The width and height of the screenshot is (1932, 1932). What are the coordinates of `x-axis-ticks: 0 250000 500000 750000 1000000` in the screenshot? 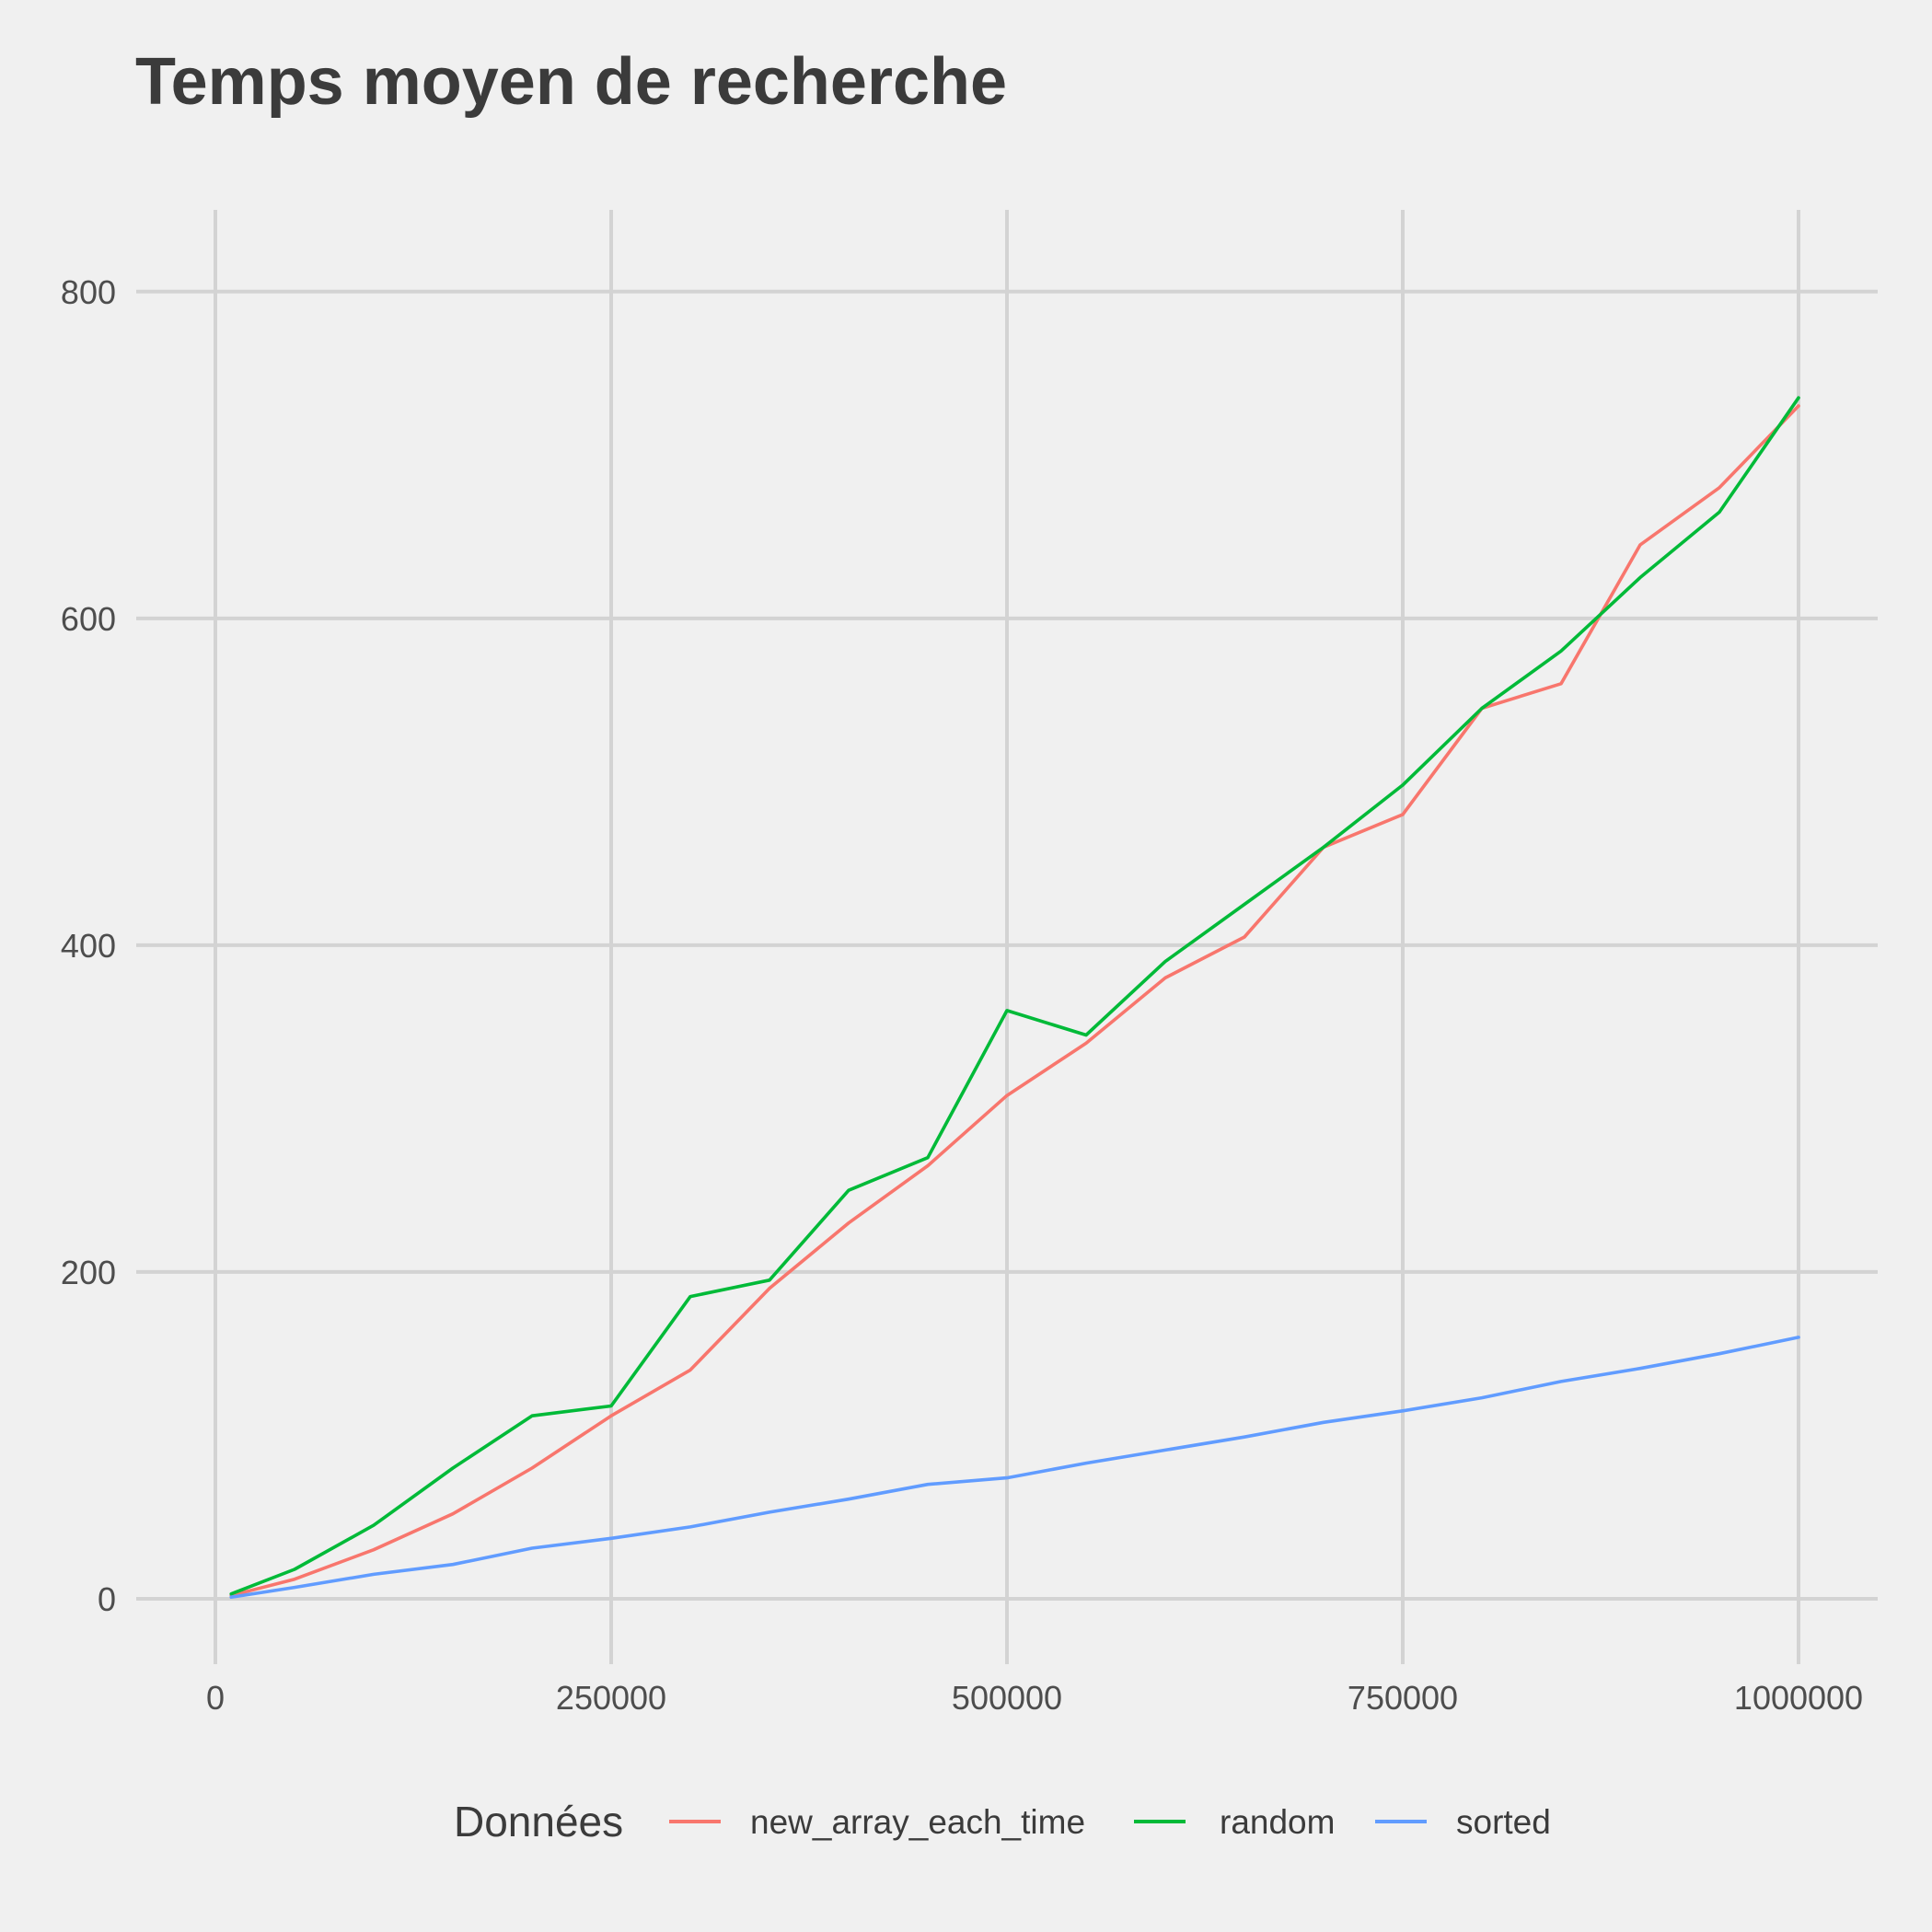 It's located at (1035, 1698).